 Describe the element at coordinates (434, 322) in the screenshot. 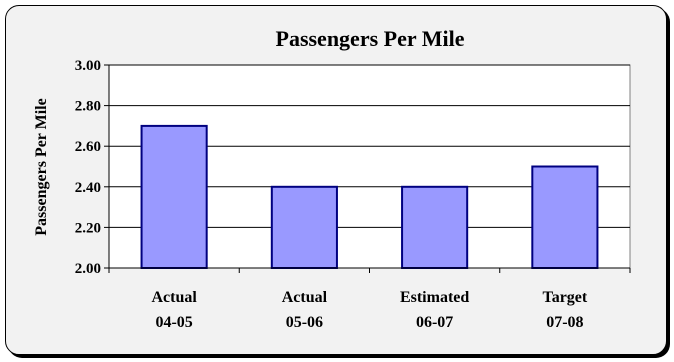

I see `x-tick-label: 06-07` at that location.